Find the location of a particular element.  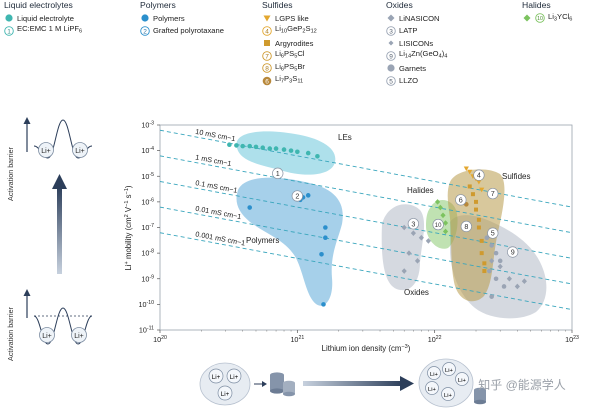

x-tick-label: 1021 is located at coordinates (297, 339).